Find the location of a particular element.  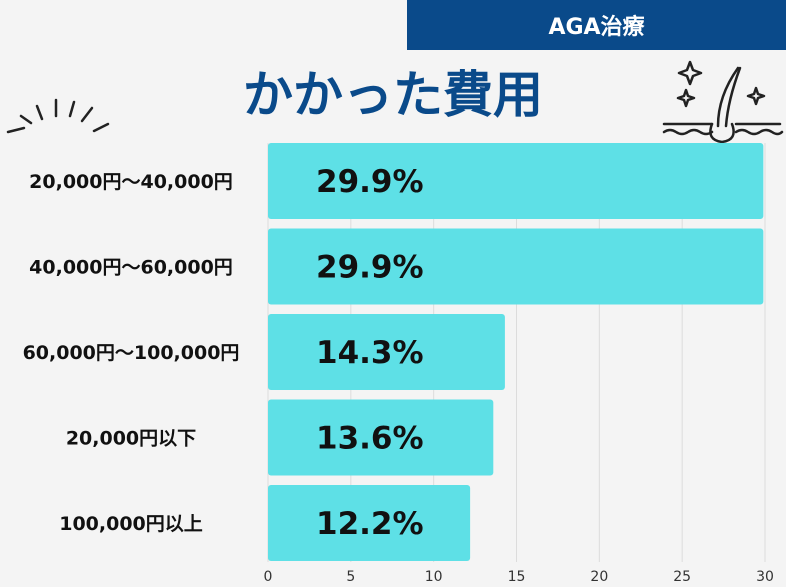

x-tick-label: 0 is located at coordinates (268, 577).